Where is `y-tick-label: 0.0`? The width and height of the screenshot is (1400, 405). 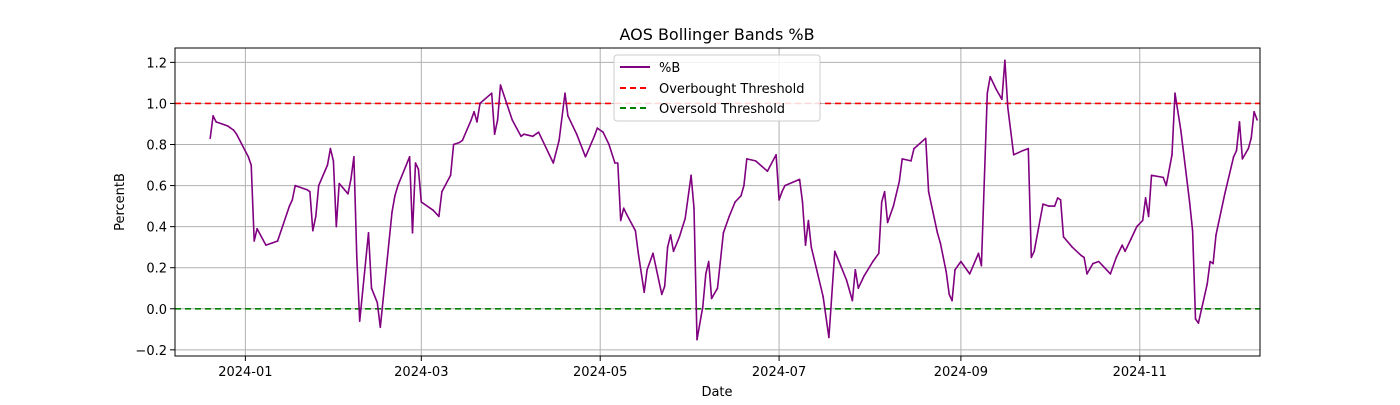
y-tick-label: 0.0 is located at coordinates (156, 310).